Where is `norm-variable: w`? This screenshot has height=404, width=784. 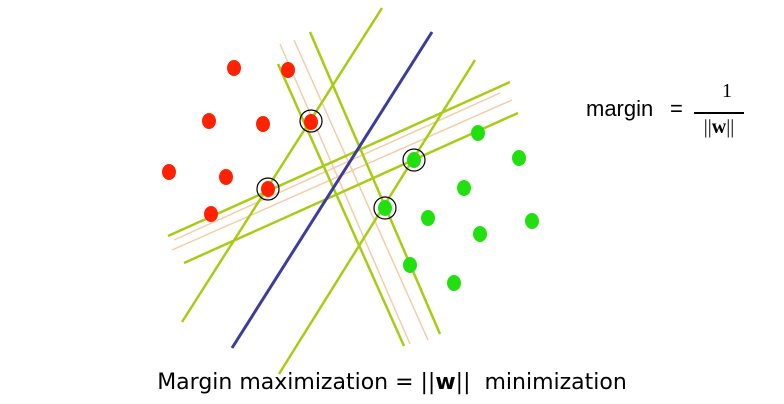
norm-variable: w is located at coordinates (719, 127).